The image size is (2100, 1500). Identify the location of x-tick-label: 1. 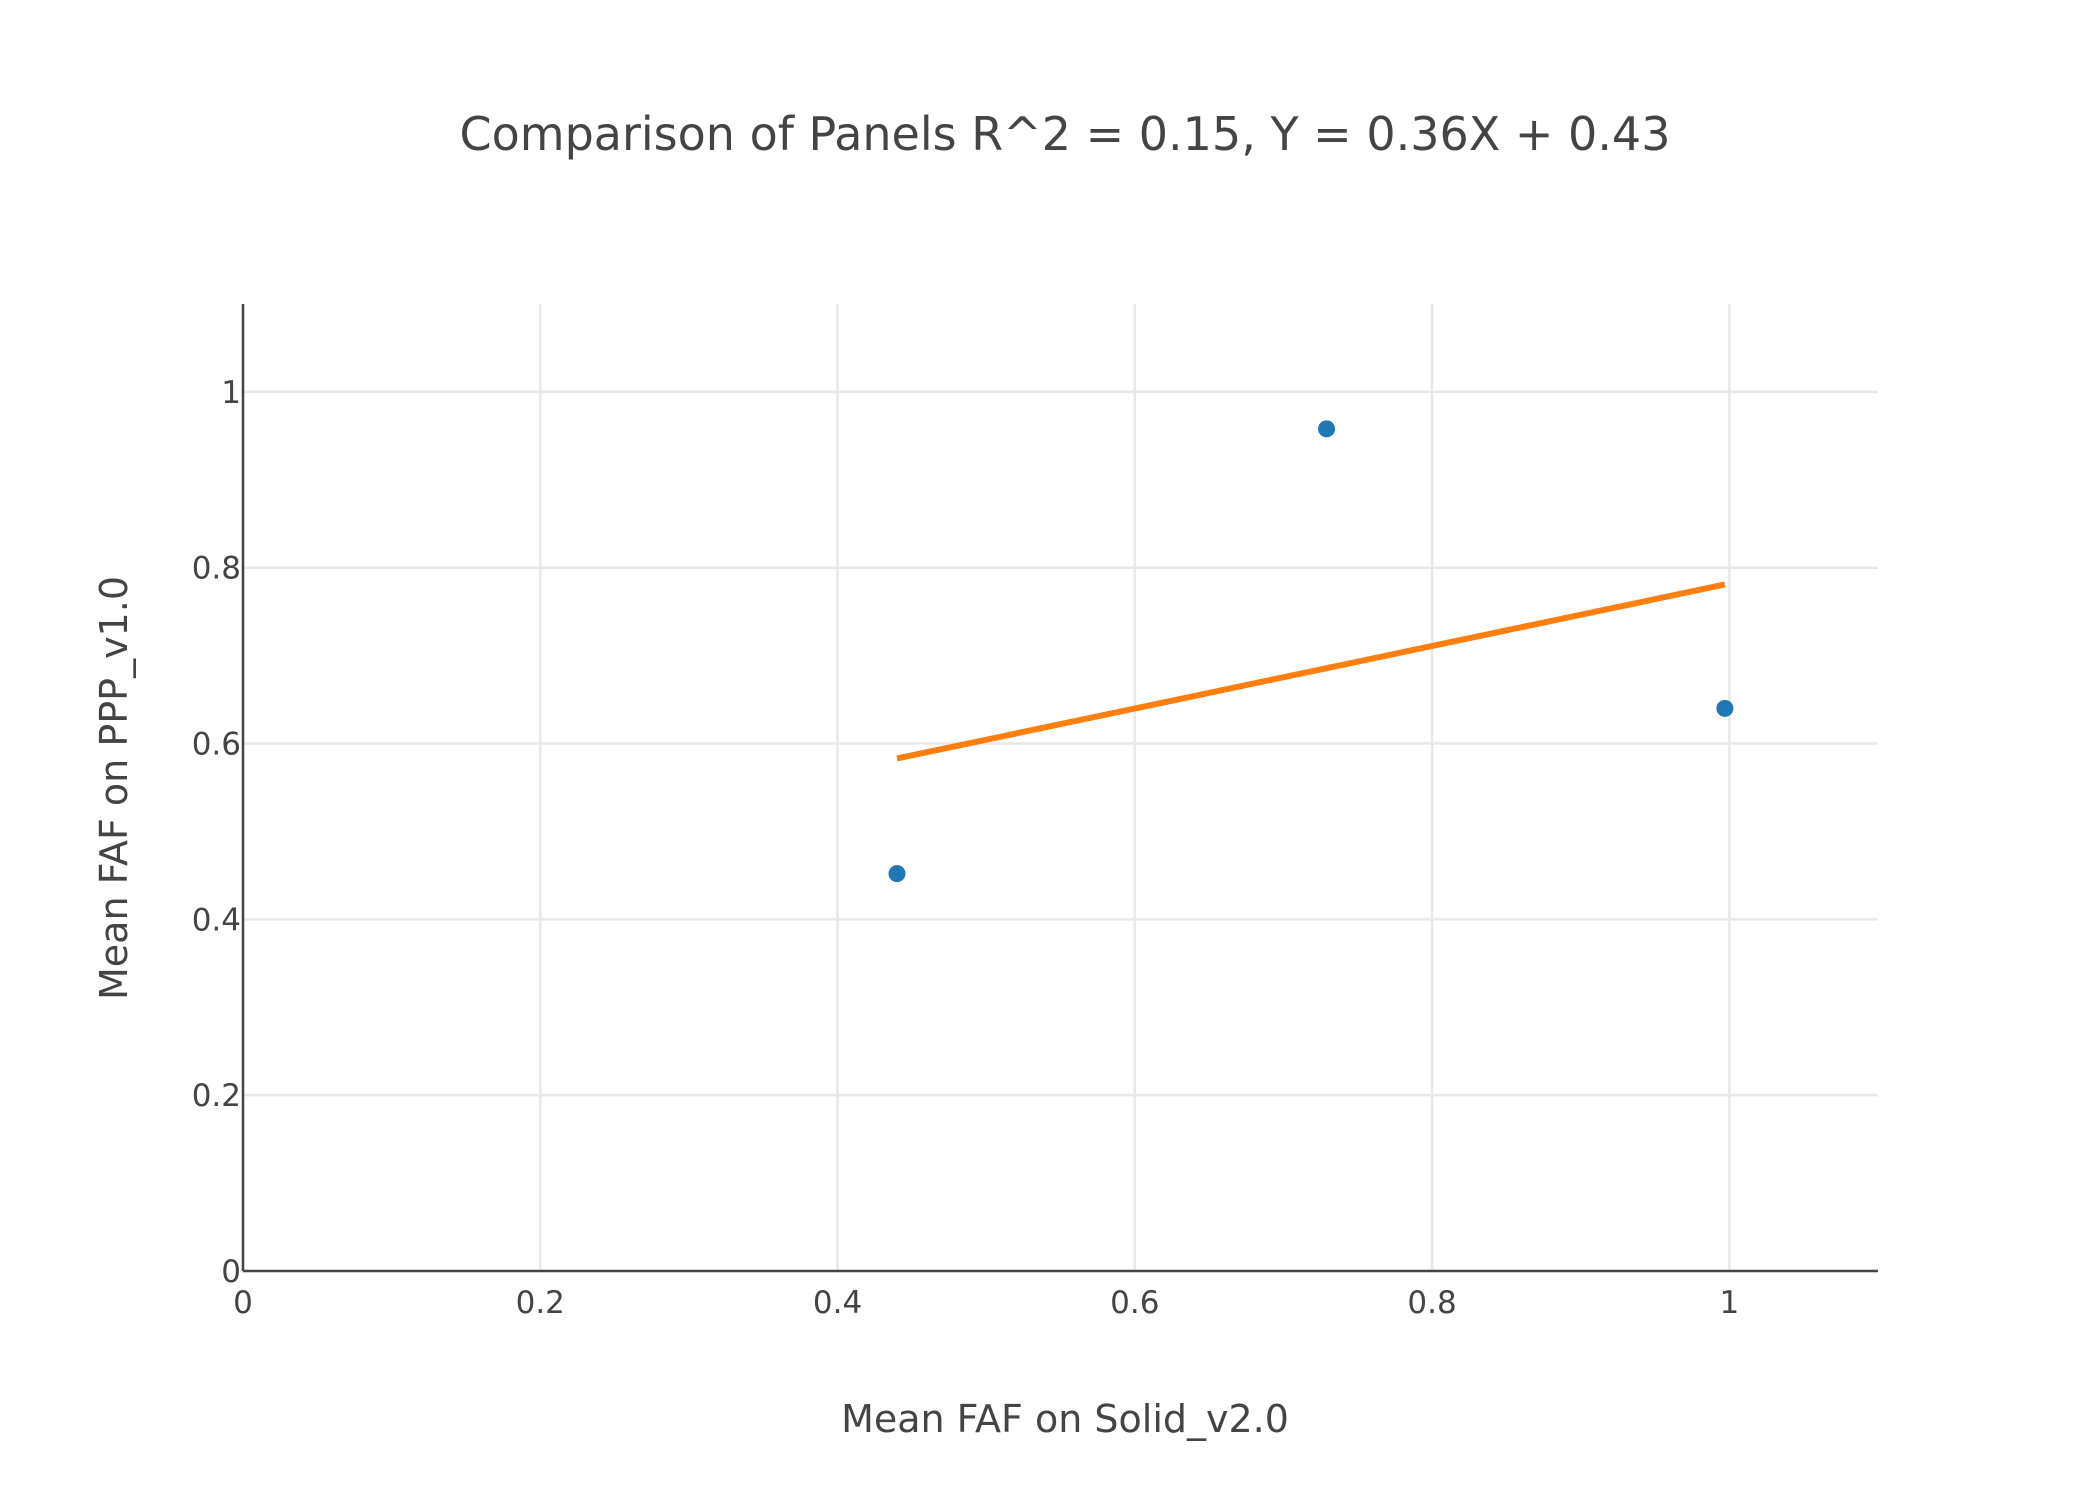
(1729, 1303).